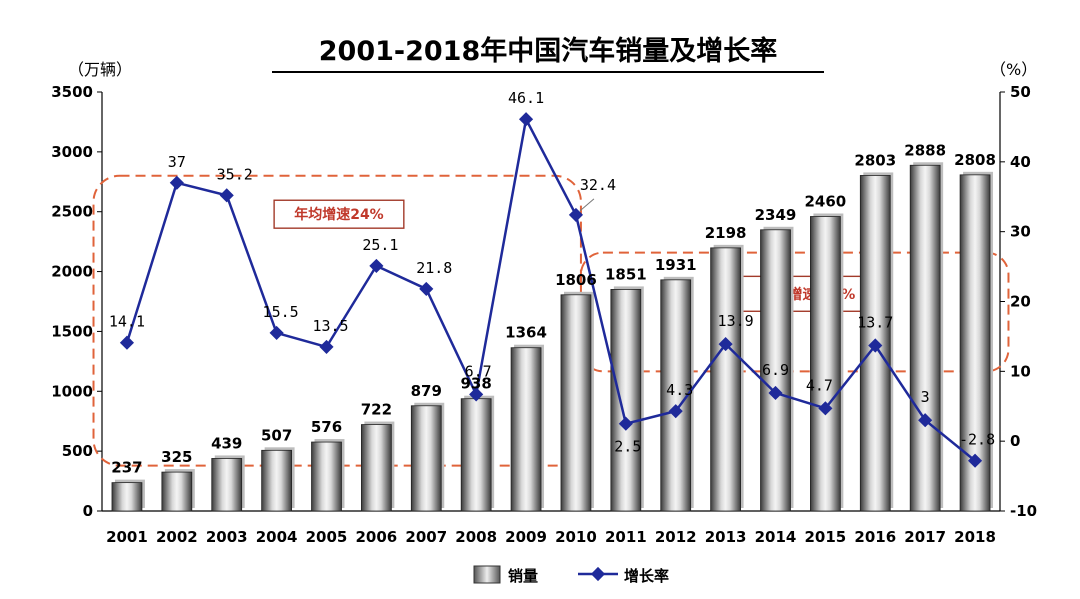 The image size is (1080, 599). Describe the element at coordinates (476, 384) in the screenshot. I see `bar-value-label: 938` at that location.